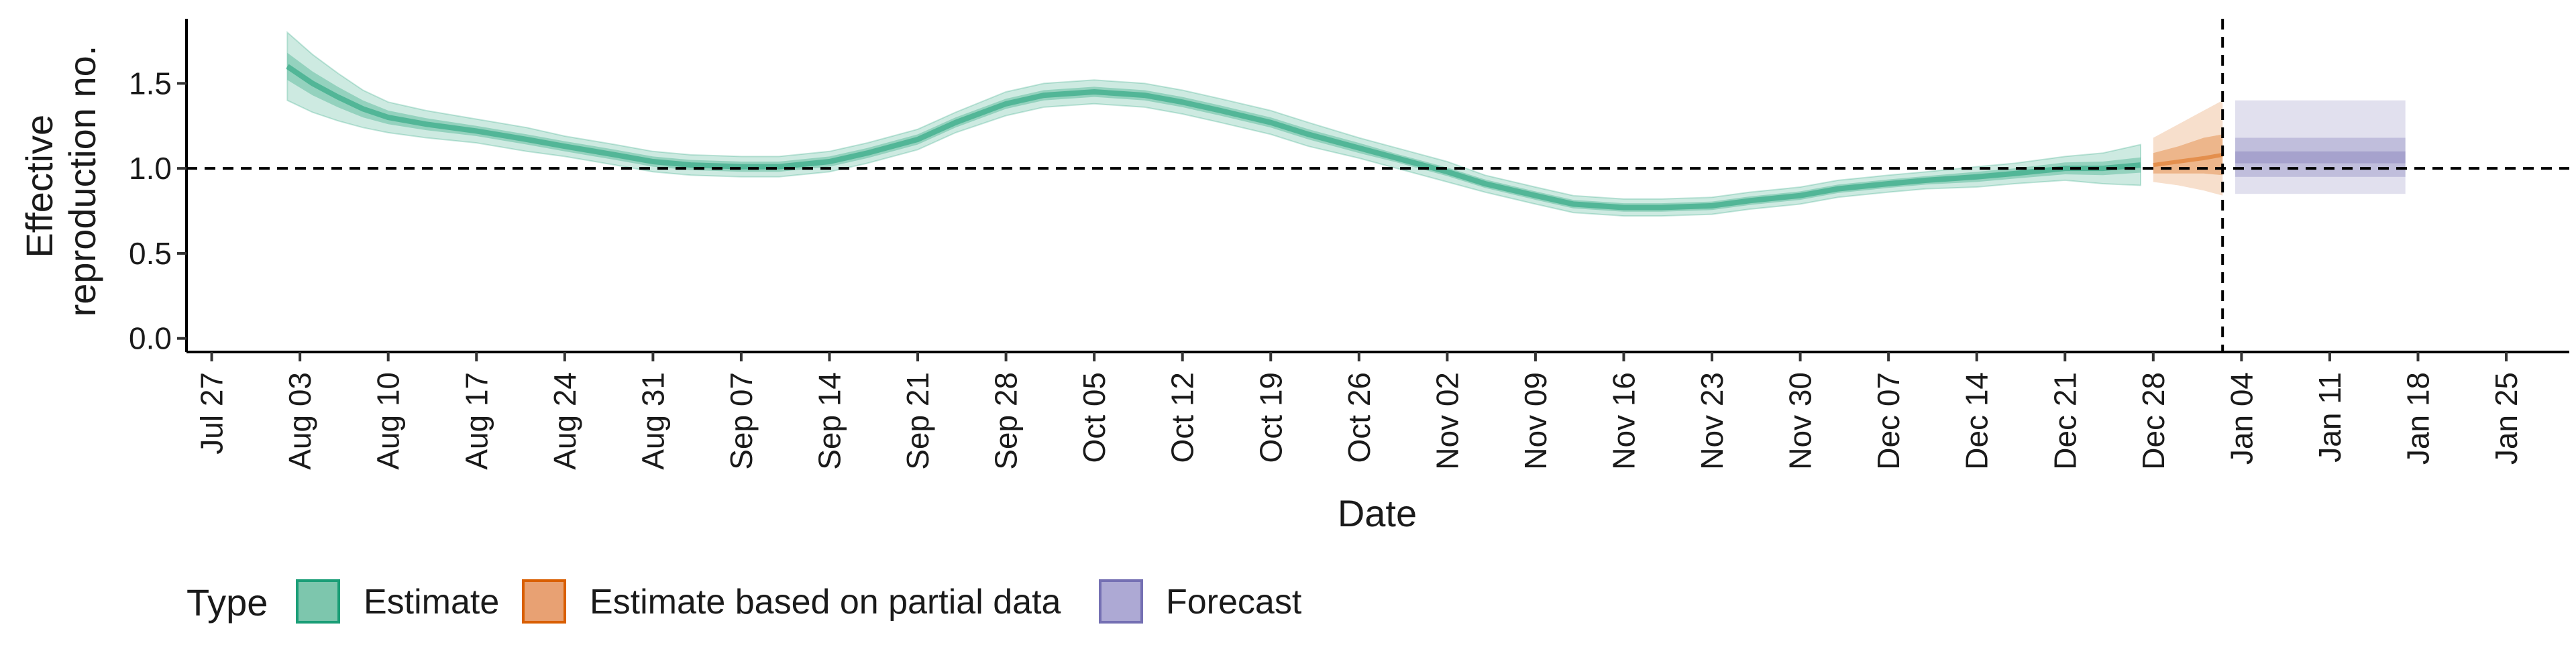  I want to click on x-tick-label: Oct 19, so click(1270, 417).